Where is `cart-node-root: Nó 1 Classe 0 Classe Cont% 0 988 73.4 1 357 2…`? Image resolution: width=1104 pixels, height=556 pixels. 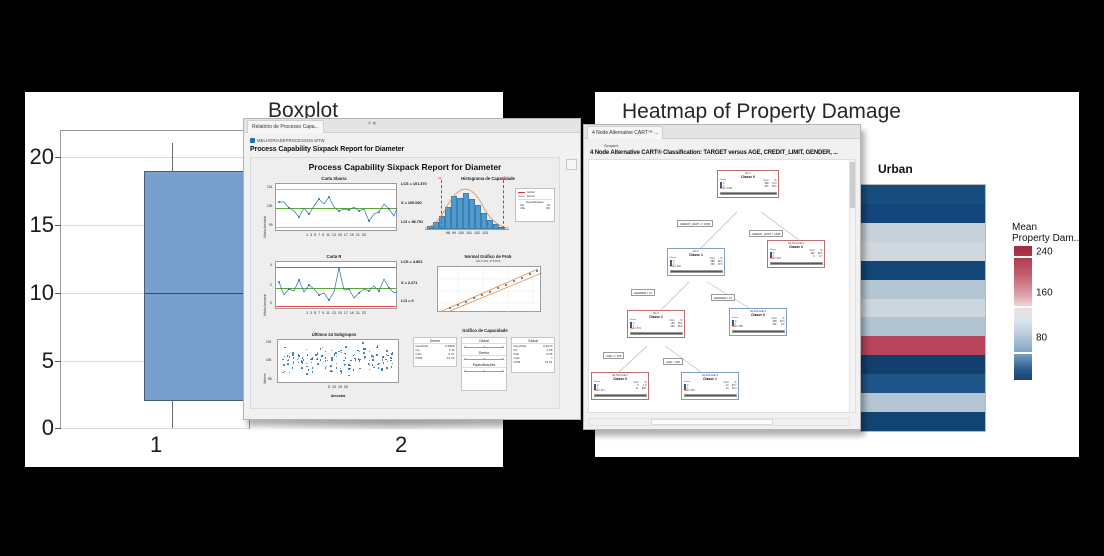 cart-node-root: Nó 1 Classe 0 Classe Cont% 0 988 73.4 1 357 2… is located at coordinates (748, 184).